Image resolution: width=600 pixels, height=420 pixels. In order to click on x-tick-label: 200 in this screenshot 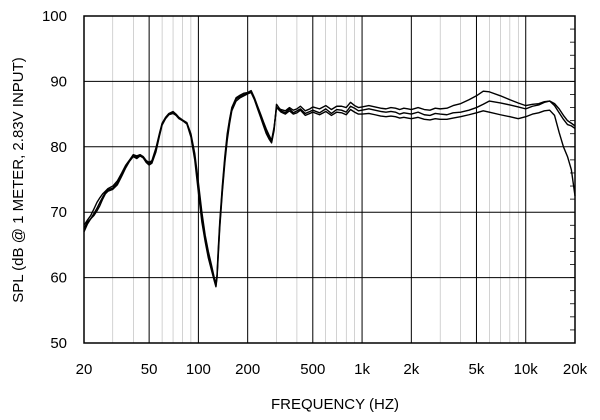, I will do `click(247, 369)`.